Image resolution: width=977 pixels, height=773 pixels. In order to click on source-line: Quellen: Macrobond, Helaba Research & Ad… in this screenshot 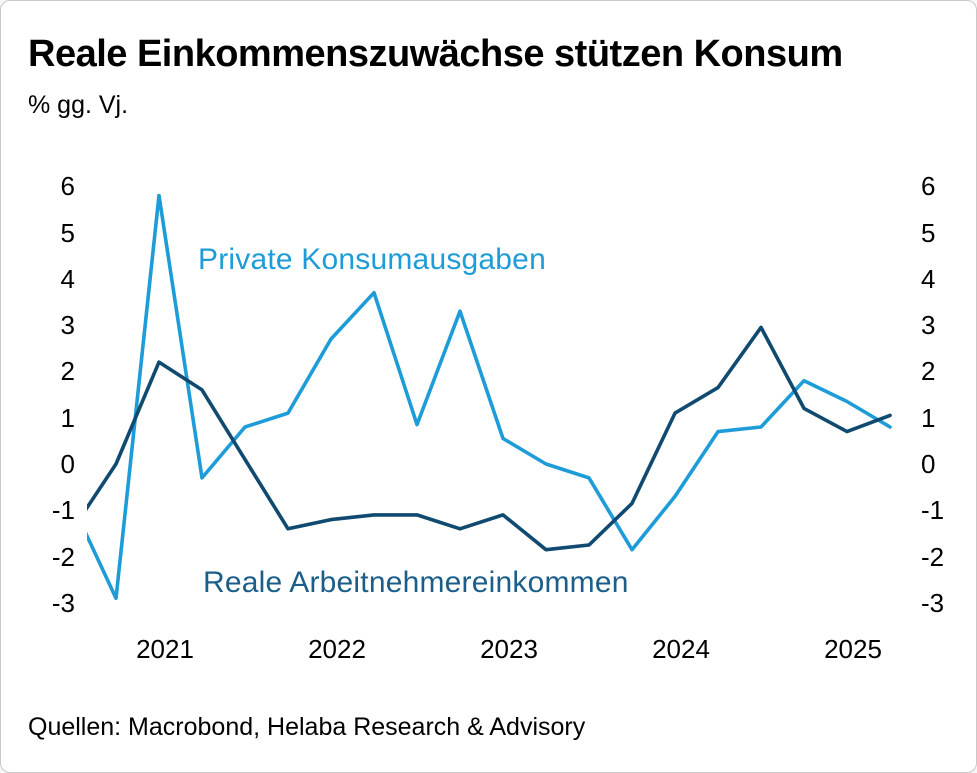, I will do `click(307, 727)`.